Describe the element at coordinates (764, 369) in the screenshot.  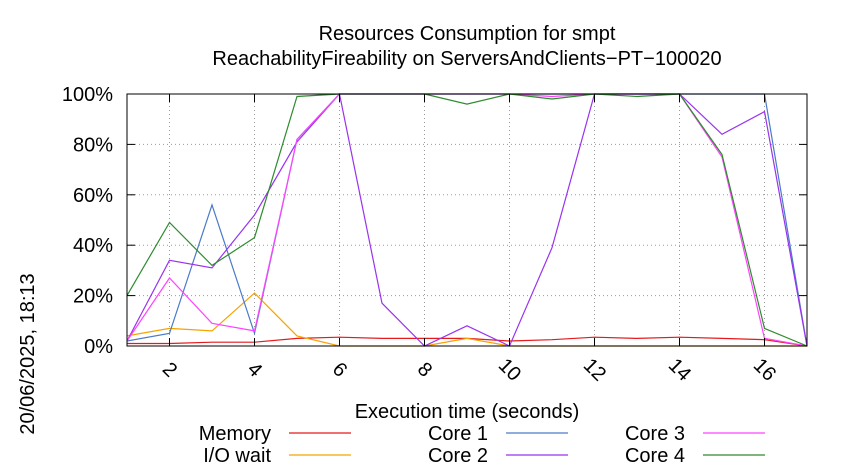
I see `x-tick-label: 16` at that location.